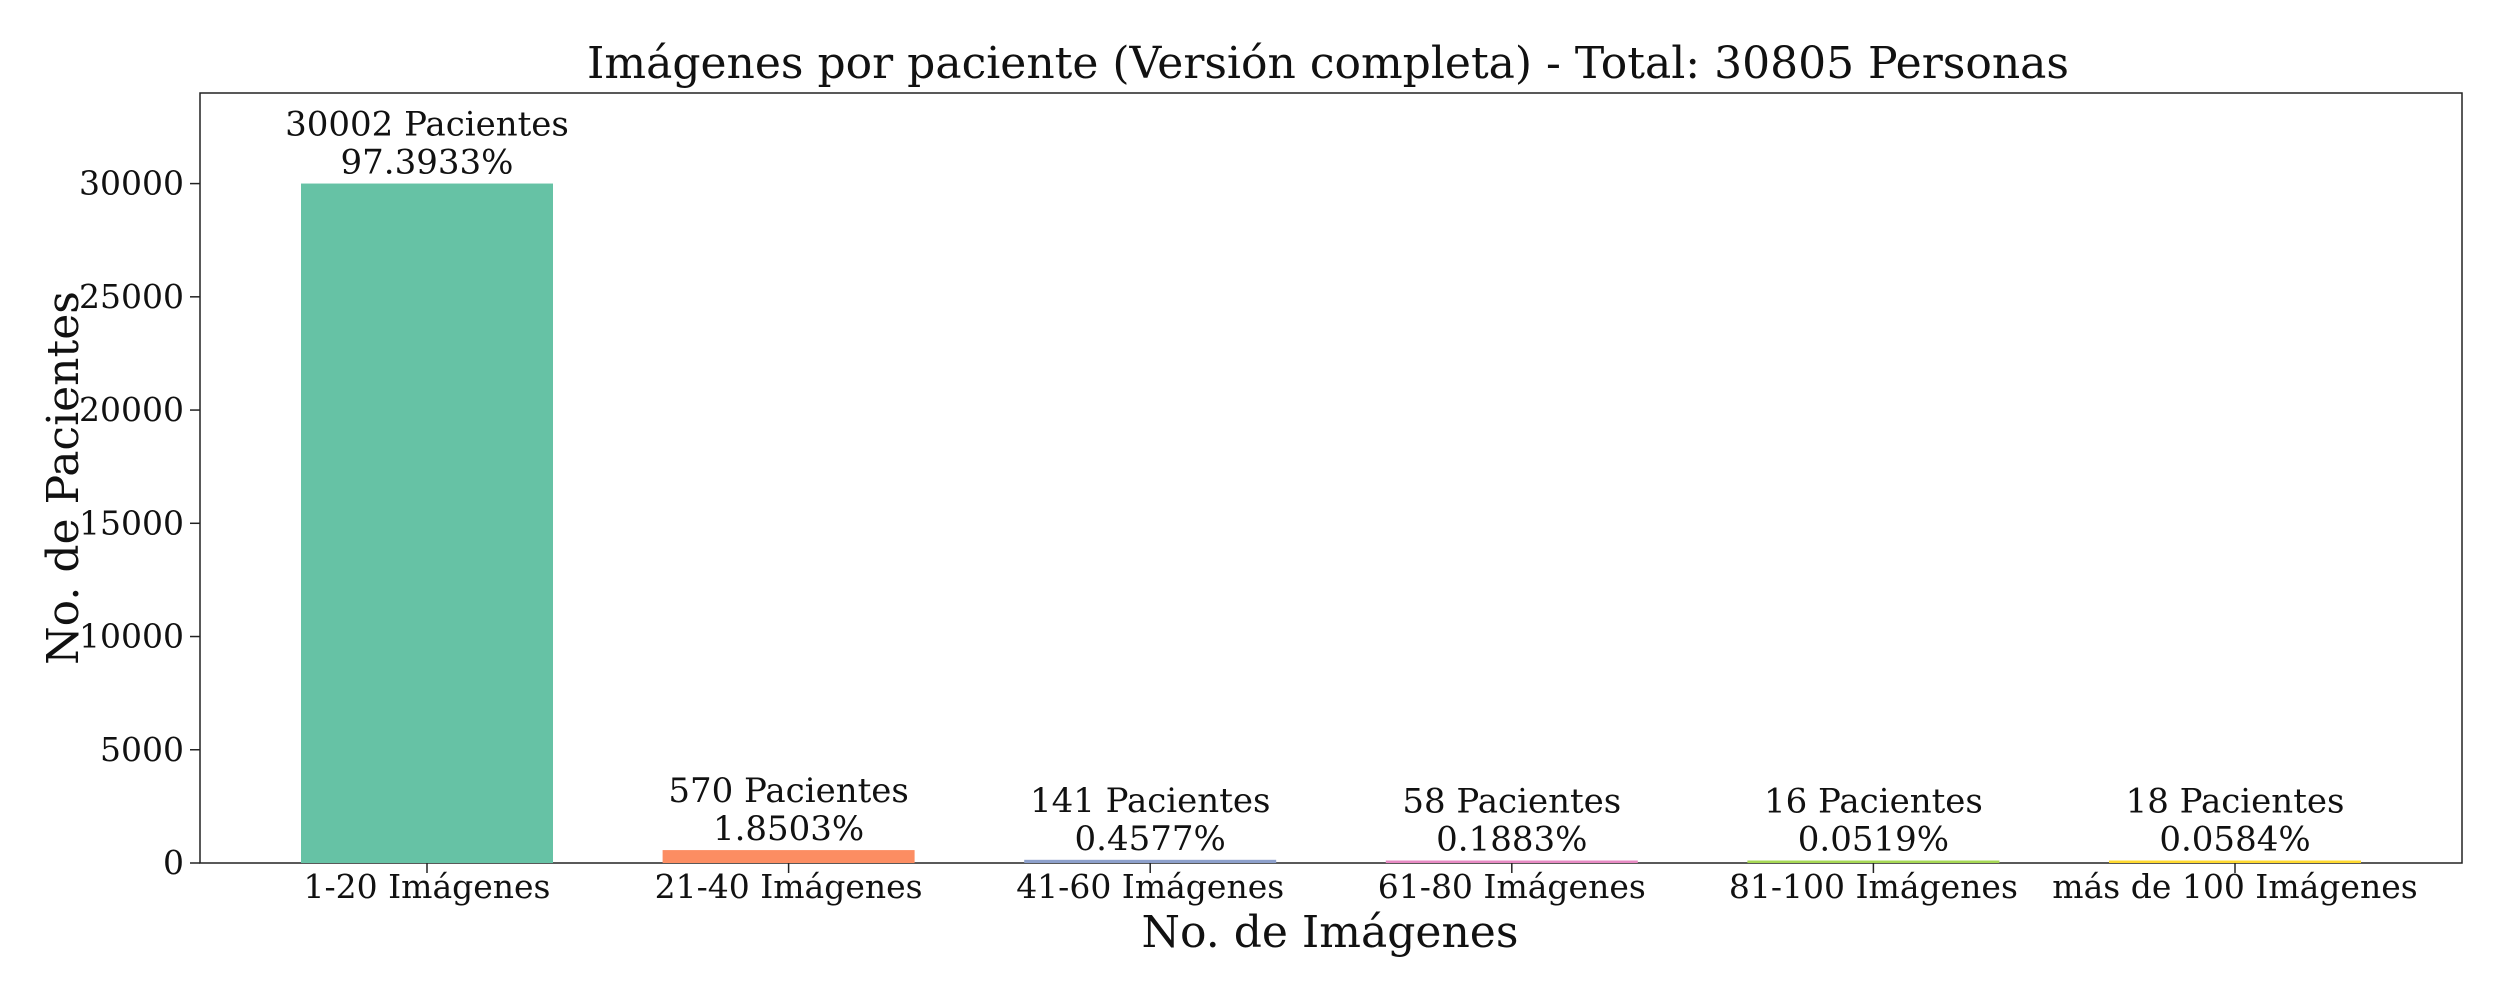  What do you see at coordinates (427, 125) in the screenshot?
I see `bar-count-label: 30002 Pacientes` at bounding box center [427, 125].